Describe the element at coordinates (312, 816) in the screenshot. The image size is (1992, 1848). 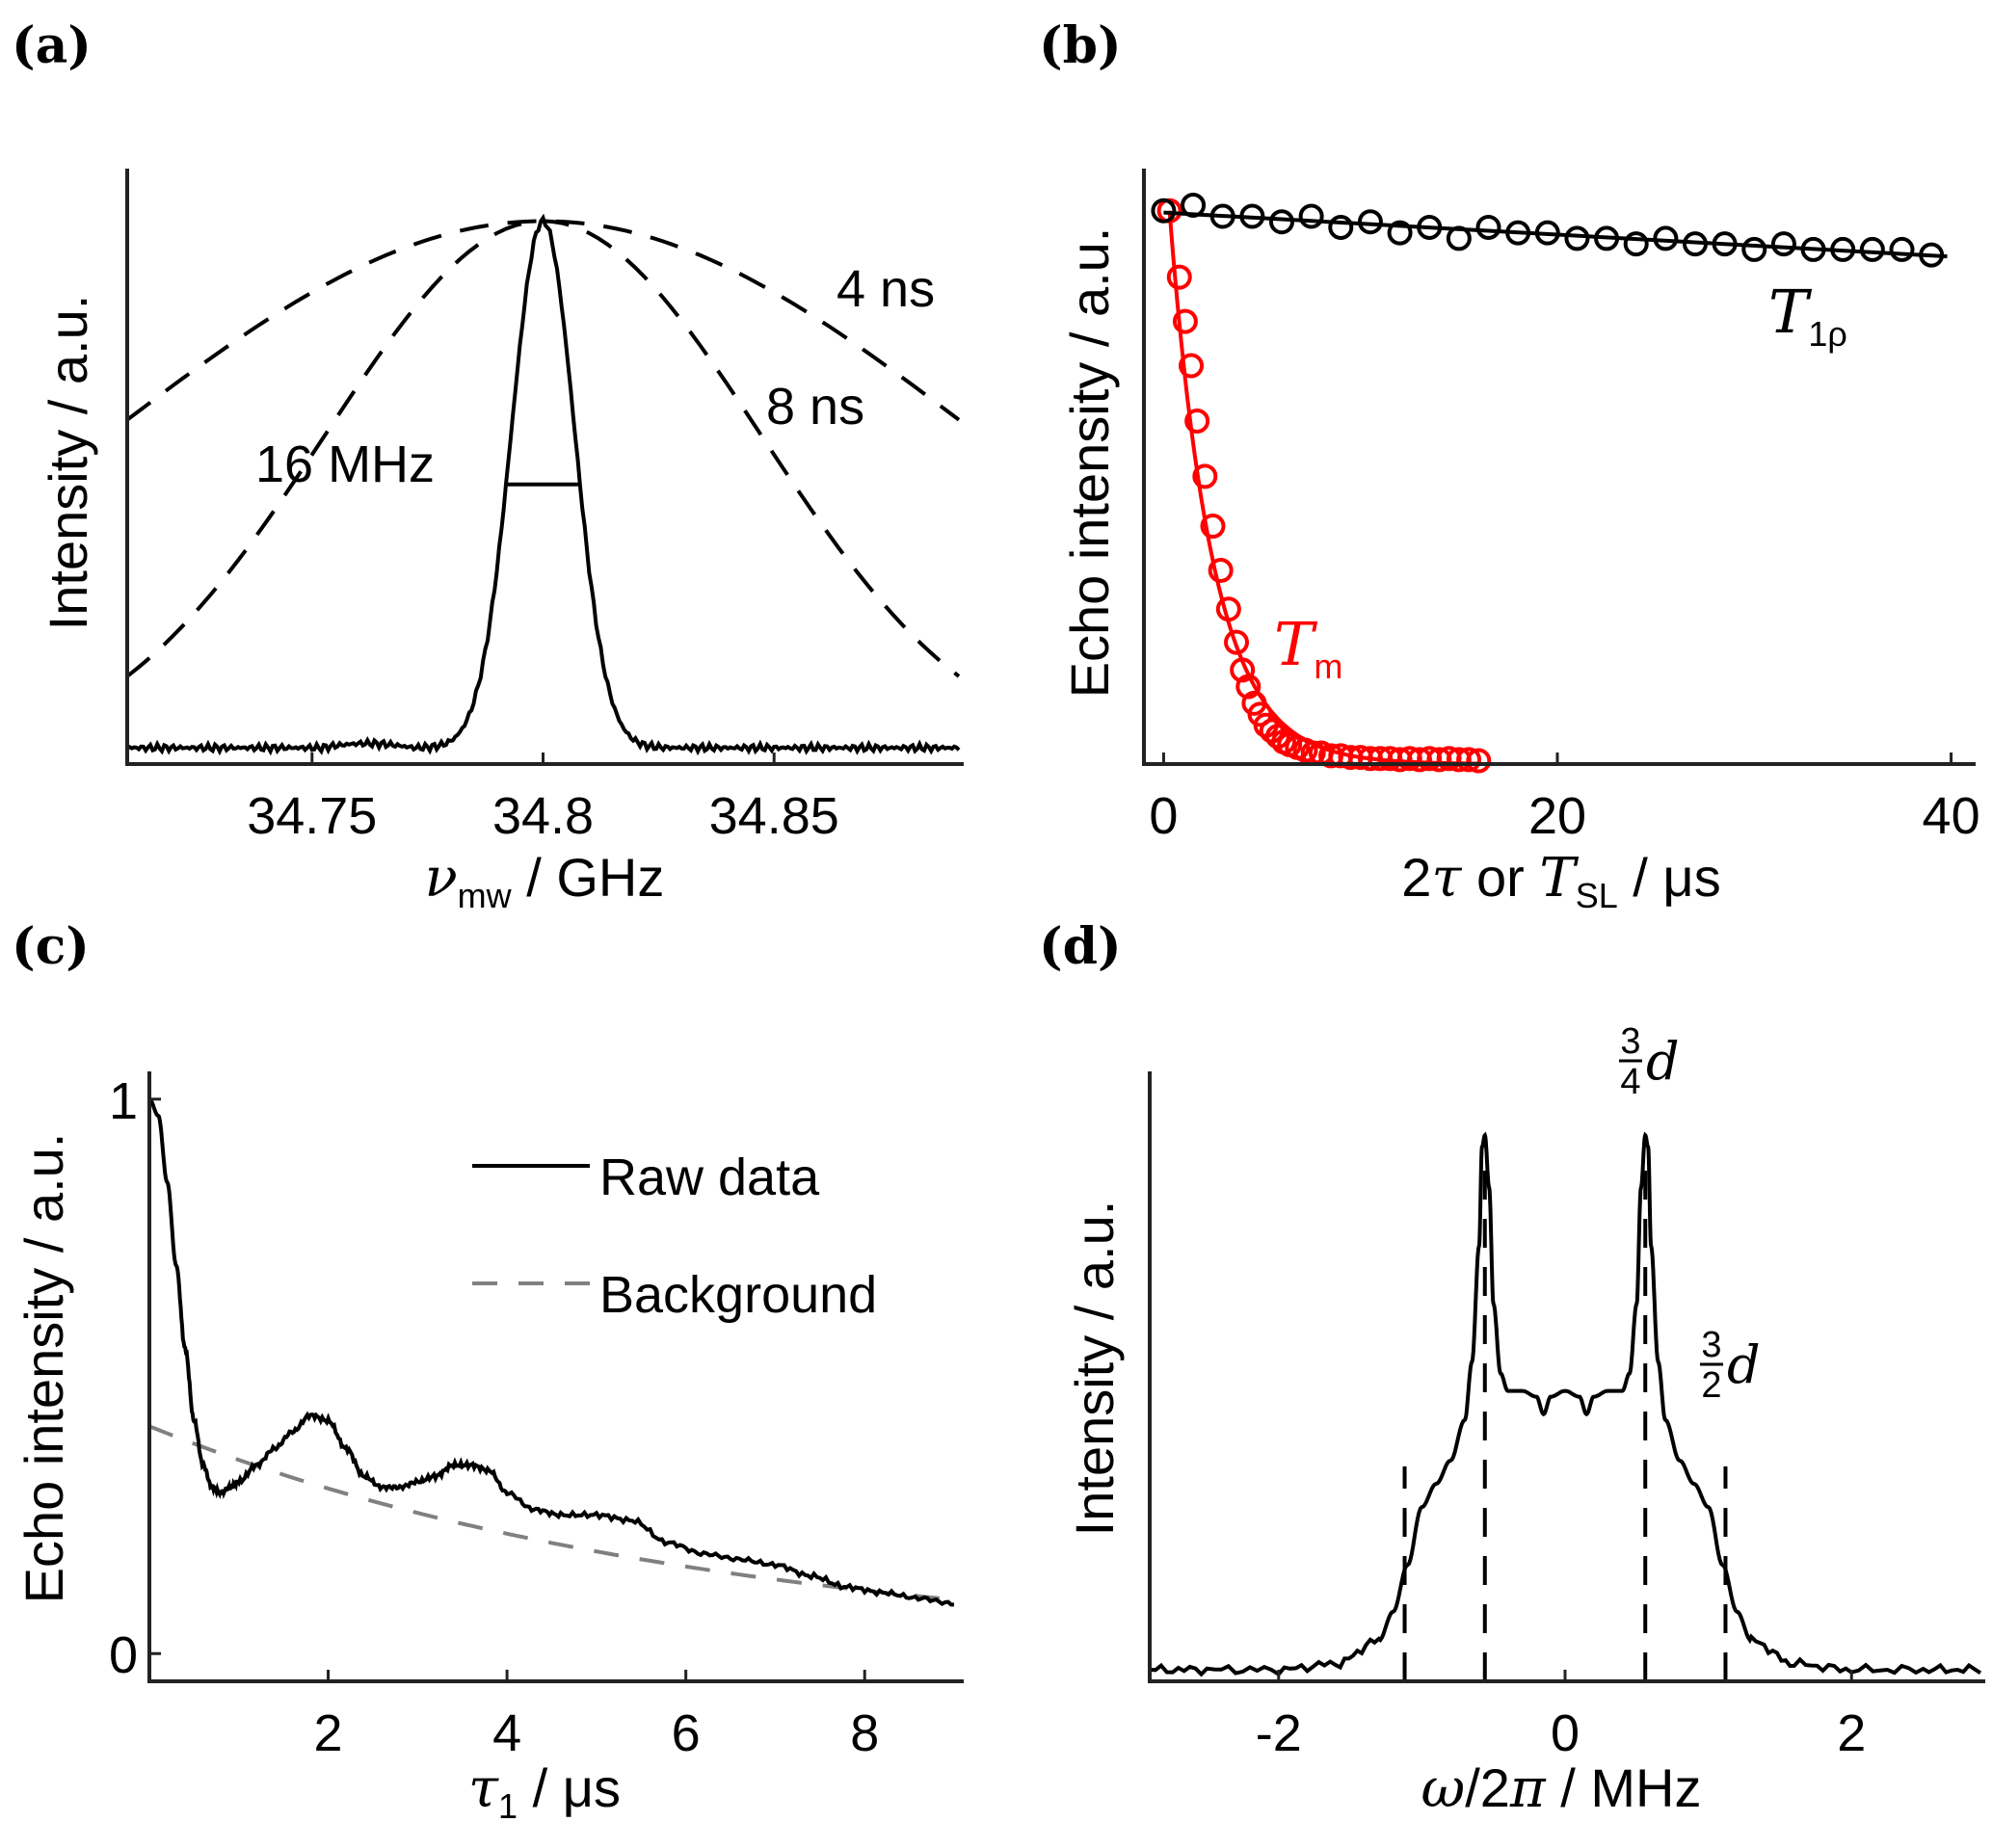
I see `panel-a-xtick-label: 34.75` at that location.